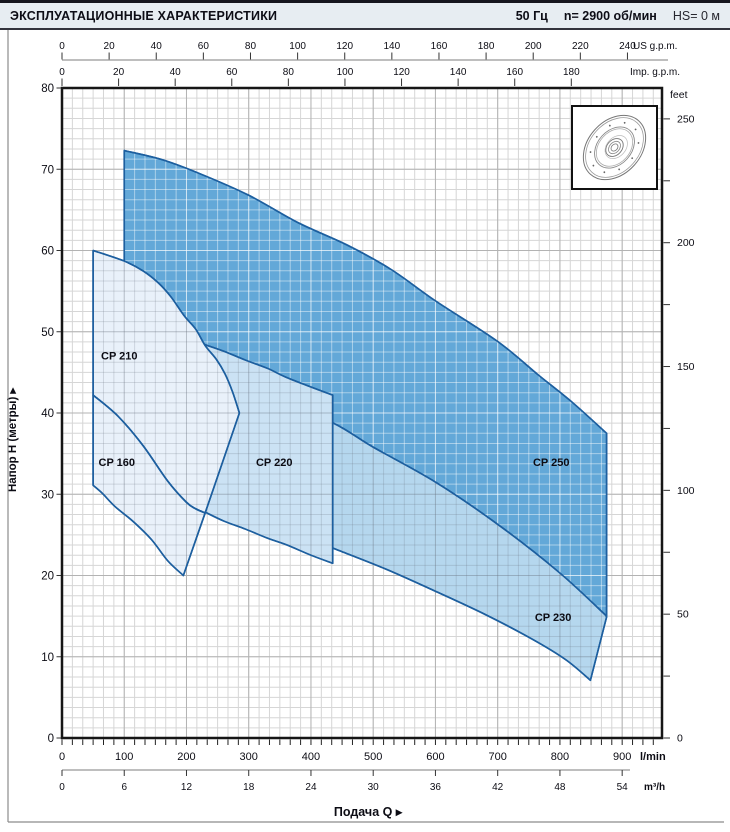 The image size is (730, 832). I want to click on tick-label-lmin: 200, so click(186, 757).